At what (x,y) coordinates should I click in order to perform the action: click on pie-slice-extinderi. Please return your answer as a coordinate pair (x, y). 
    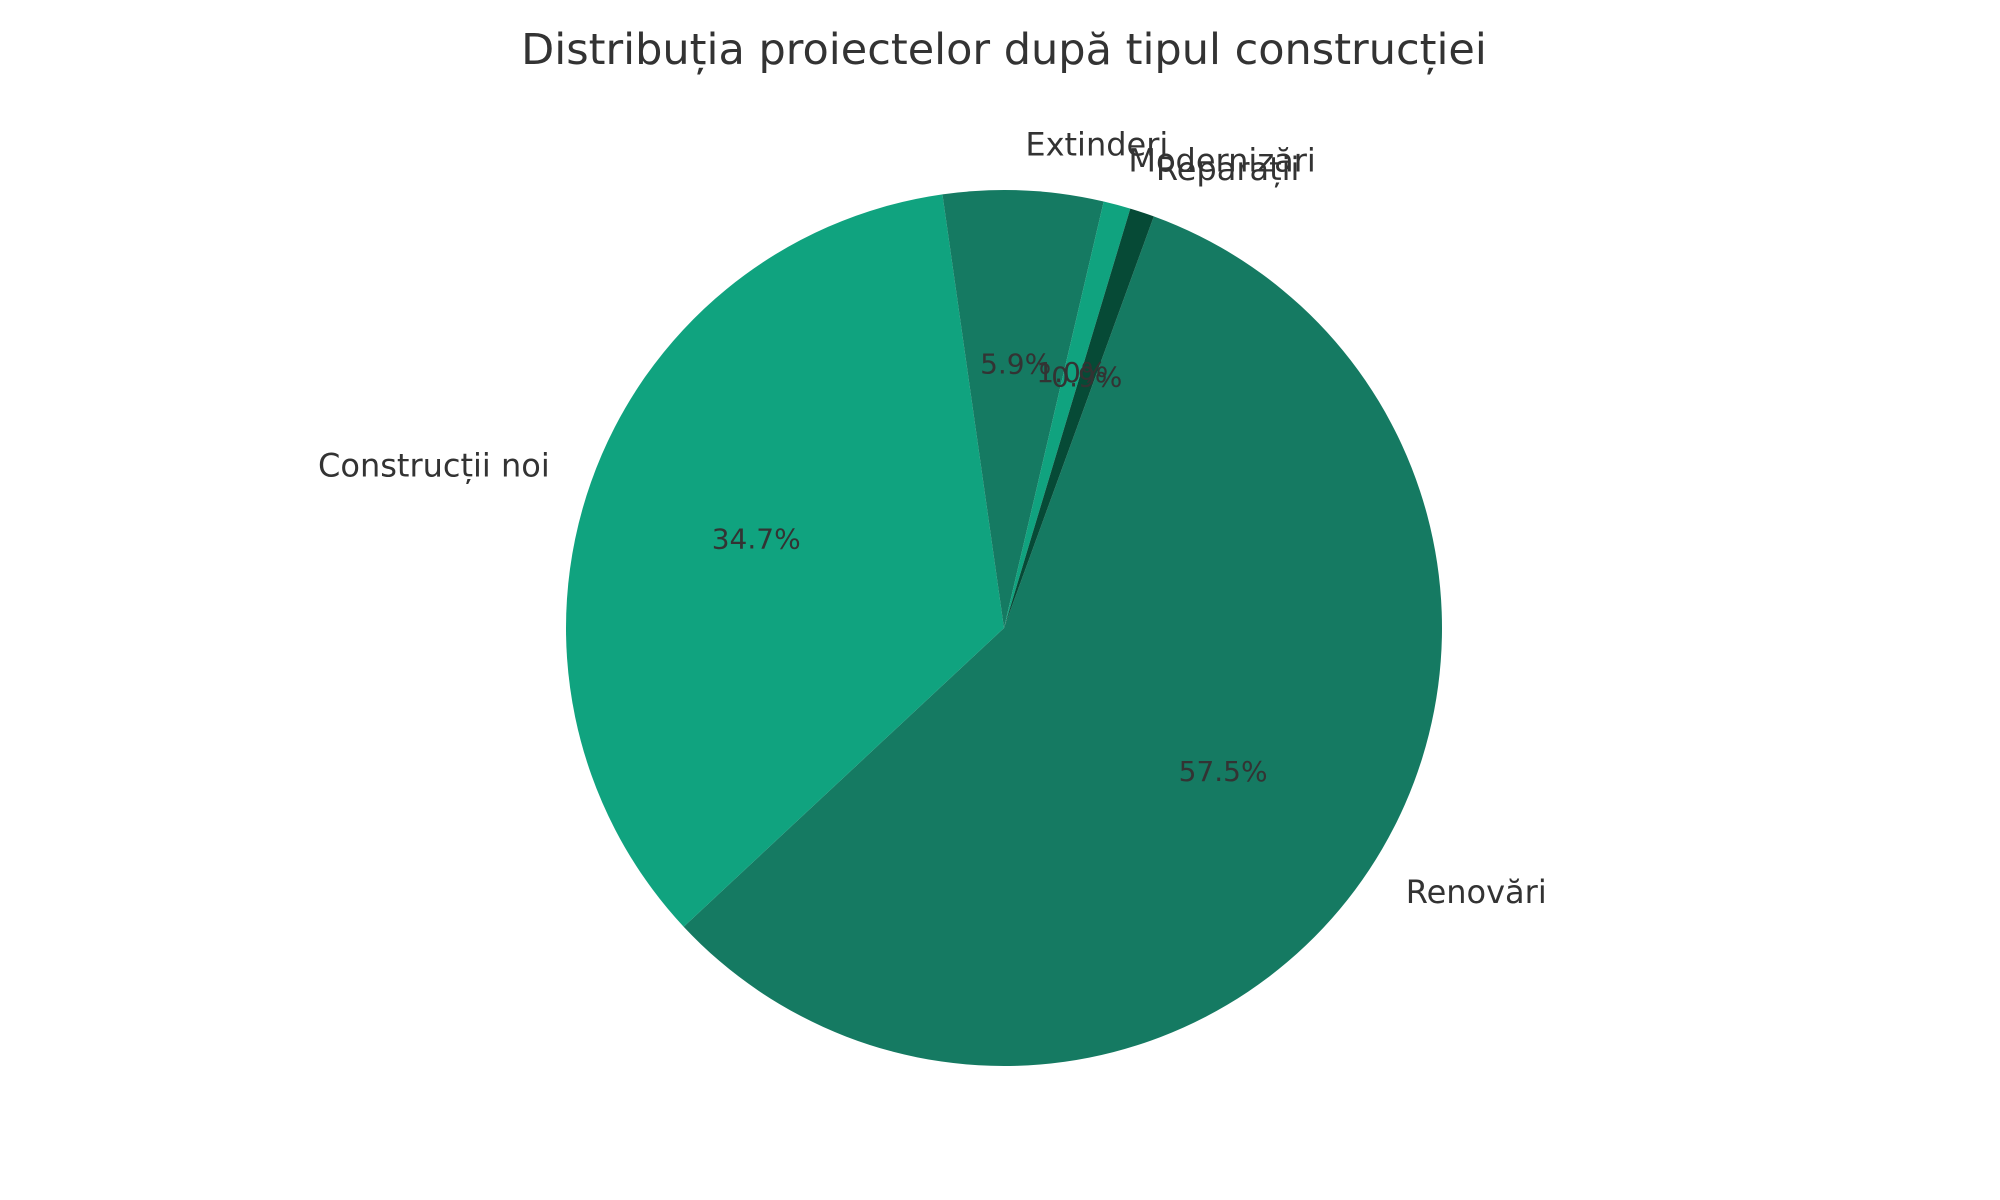
    Looking at the image, I should click on (1023, 409).